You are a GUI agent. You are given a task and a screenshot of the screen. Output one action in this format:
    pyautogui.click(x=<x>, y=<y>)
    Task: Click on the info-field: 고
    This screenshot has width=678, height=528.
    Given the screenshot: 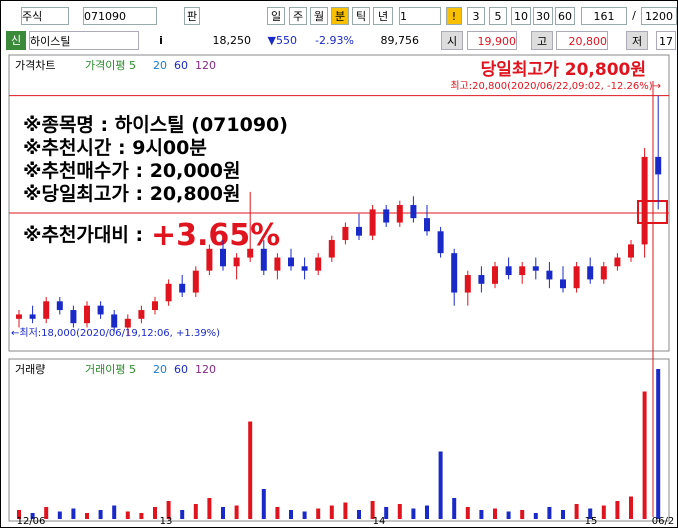 What is the action you would take?
    pyautogui.click(x=542, y=40)
    